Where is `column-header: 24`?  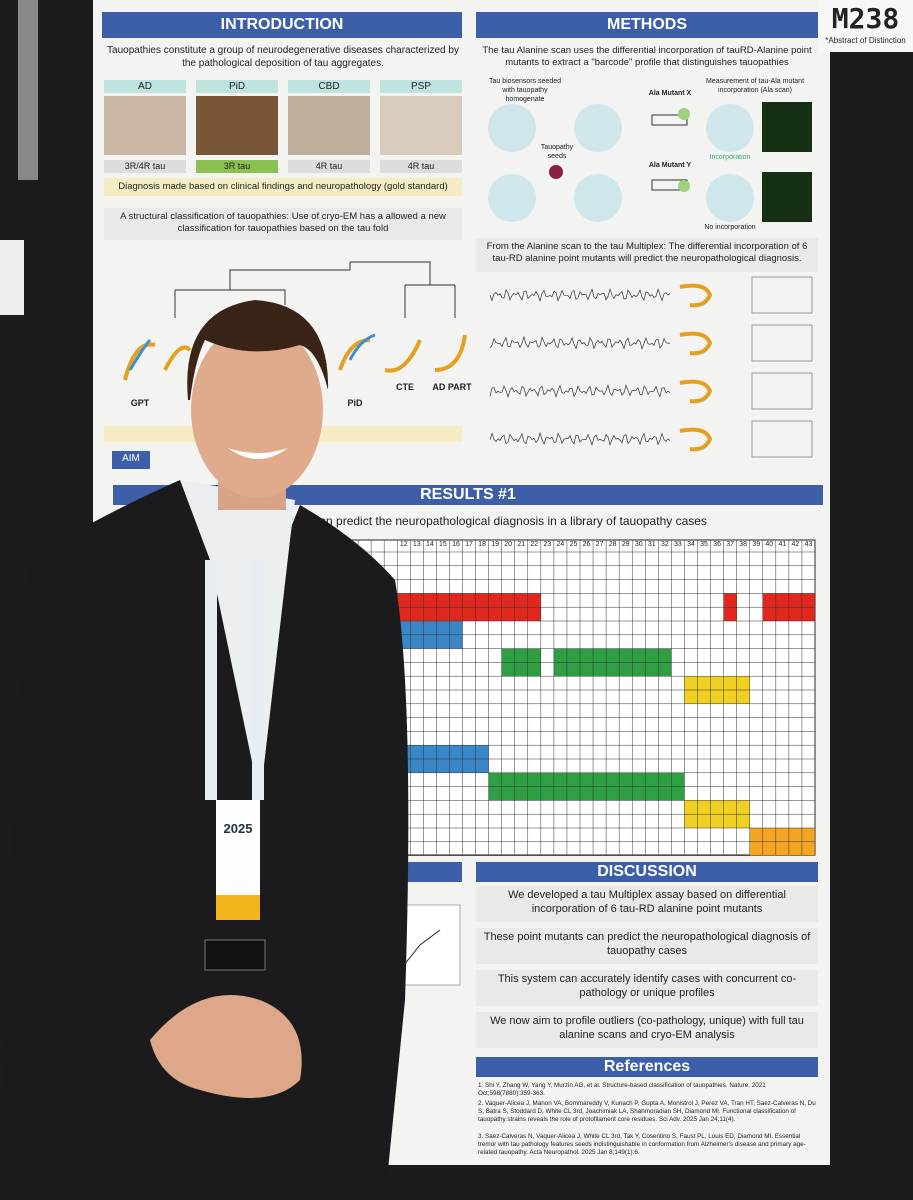
column-header: 24 is located at coordinates (560, 544).